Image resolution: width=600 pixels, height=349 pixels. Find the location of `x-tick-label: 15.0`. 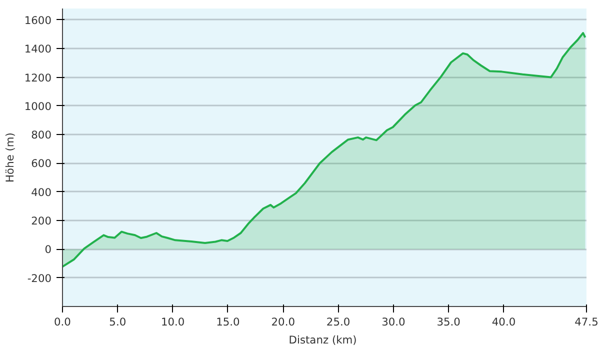

x-tick-label: 15.0 is located at coordinates (228, 322).